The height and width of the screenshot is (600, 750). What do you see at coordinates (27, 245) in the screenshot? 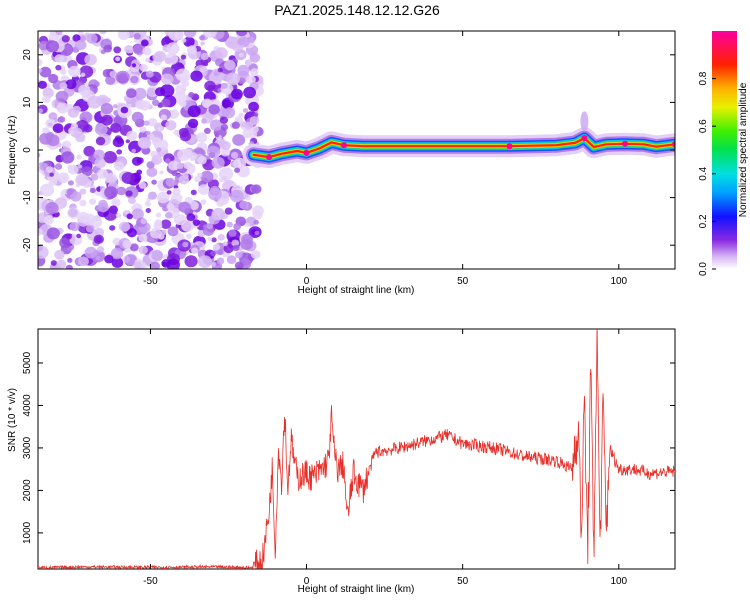
I see `spectrogram-ytick-label: -20` at bounding box center [27, 245].